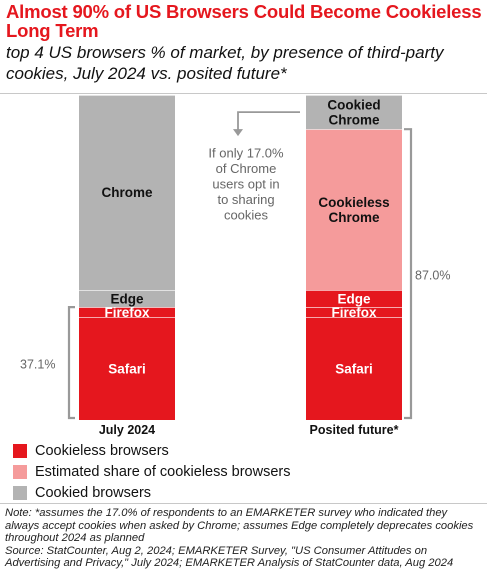 The width and height of the screenshot is (487, 584). I want to click on category-label: Posited future*, so click(354, 430).